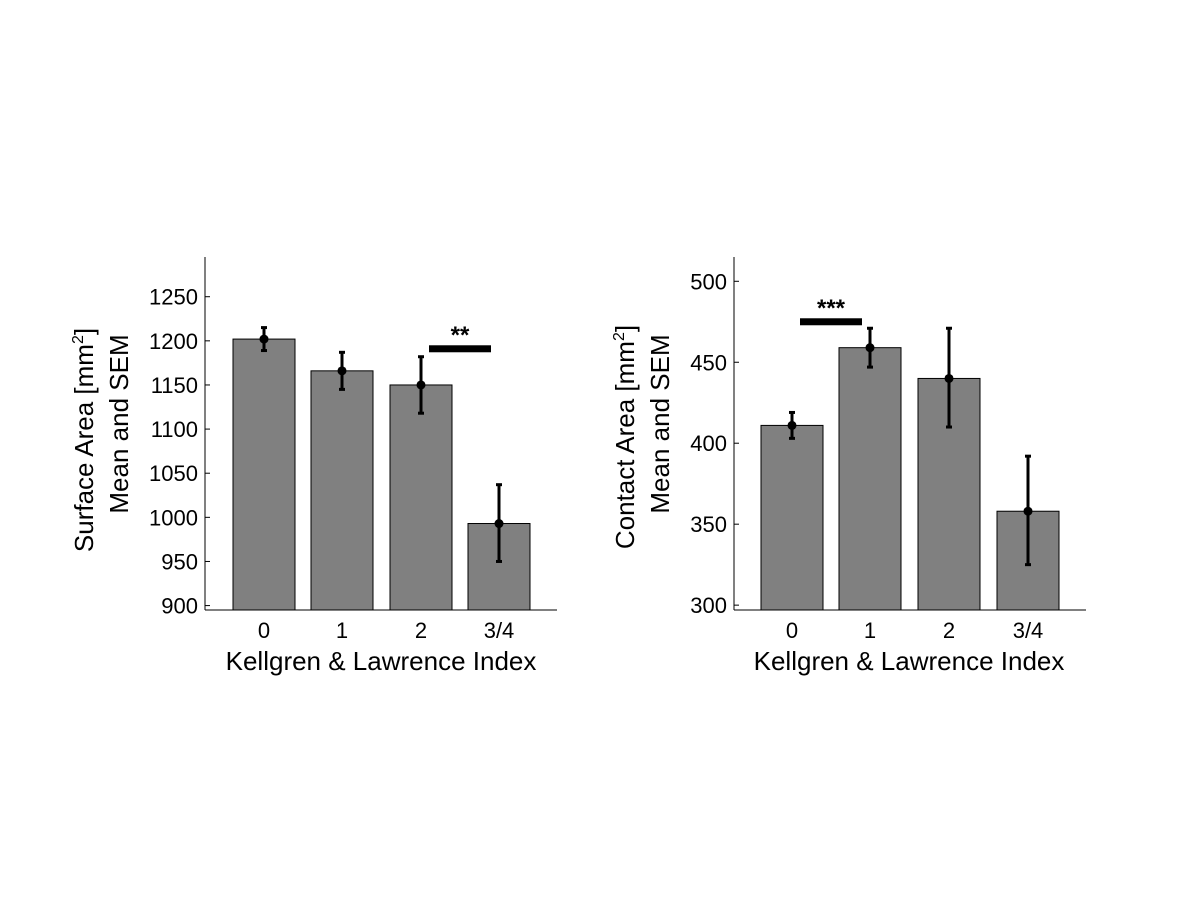 The image size is (1201, 901). What do you see at coordinates (179, 561) in the screenshot?
I see `y-tick-label: 950` at bounding box center [179, 561].